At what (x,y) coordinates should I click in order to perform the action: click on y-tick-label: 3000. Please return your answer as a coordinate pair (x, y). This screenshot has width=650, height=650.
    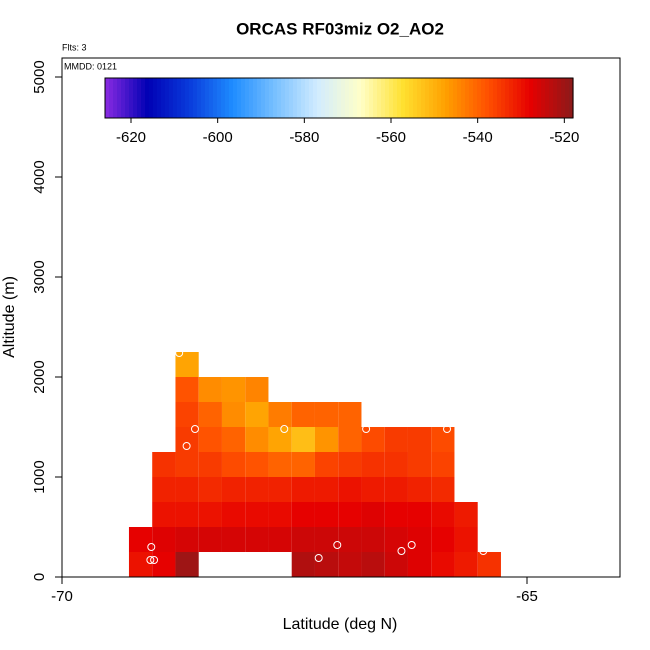
    Looking at the image, I should click on (39, 276).